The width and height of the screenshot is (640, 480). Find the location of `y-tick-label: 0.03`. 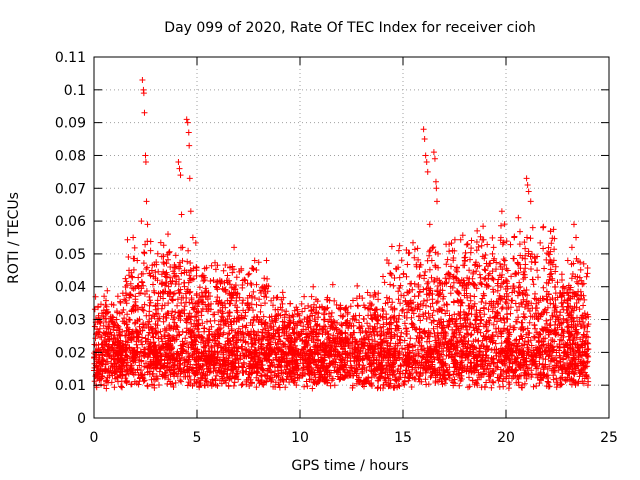

y-tick-label: 0.03 is located at coordinates (70, 321).